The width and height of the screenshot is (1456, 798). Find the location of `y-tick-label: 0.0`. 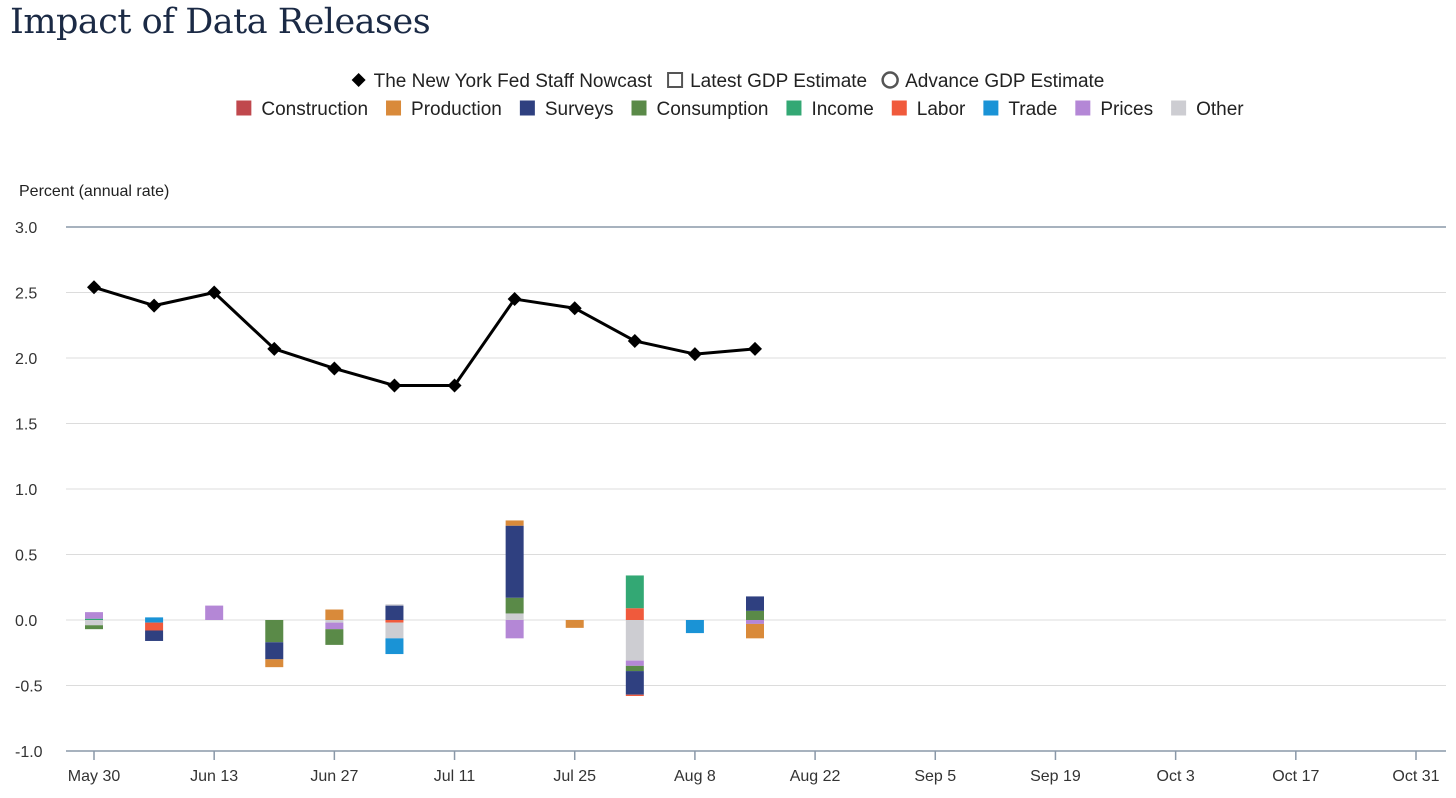

y-tick-label: 0.0 is located at coordinates (26, 621).